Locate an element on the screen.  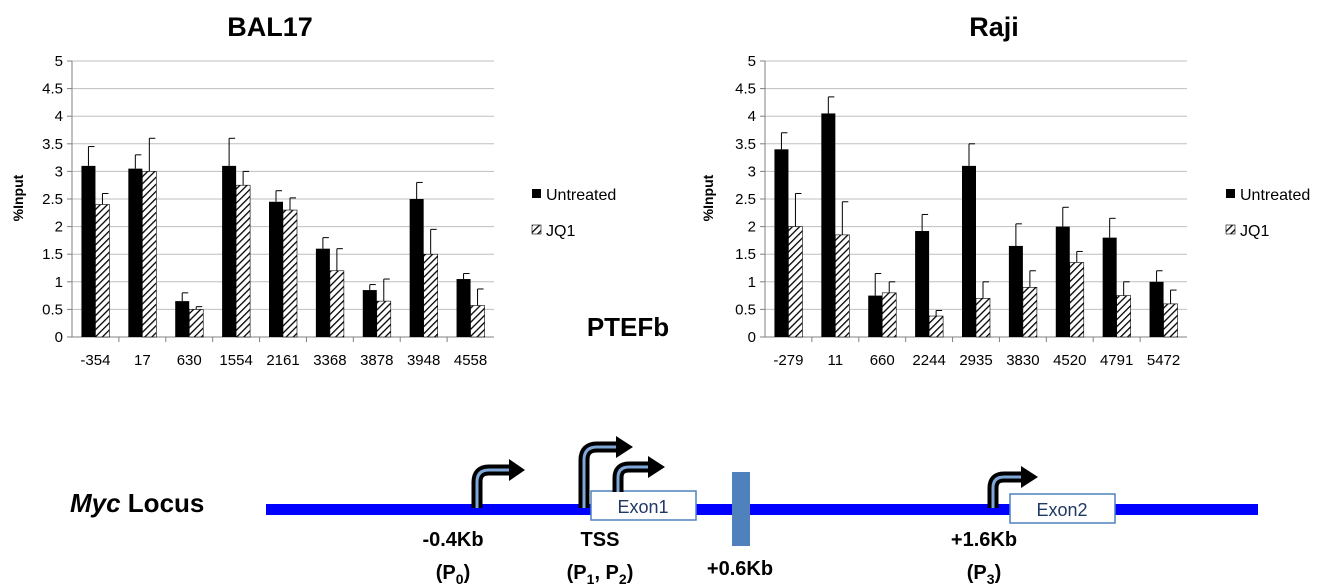
p3-label: (P3) is located at coordinates (984, 574).